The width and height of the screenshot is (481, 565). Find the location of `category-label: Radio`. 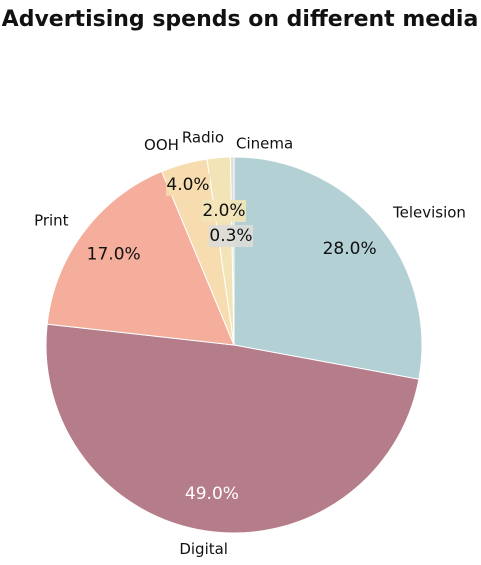

category-label: Radio is located at coordinates (203, 138).